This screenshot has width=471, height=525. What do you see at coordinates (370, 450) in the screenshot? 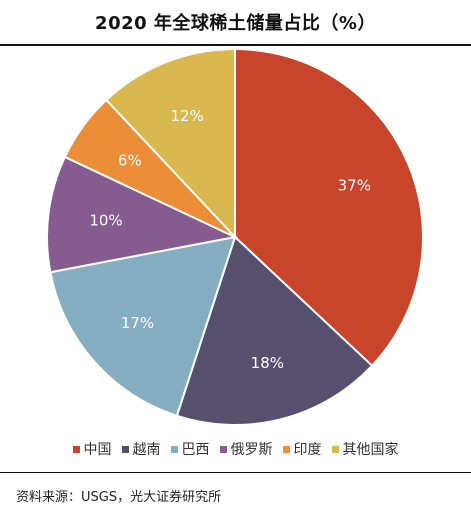
I see `legend-label-5: 其他国家` at bounding box center [370, 450].